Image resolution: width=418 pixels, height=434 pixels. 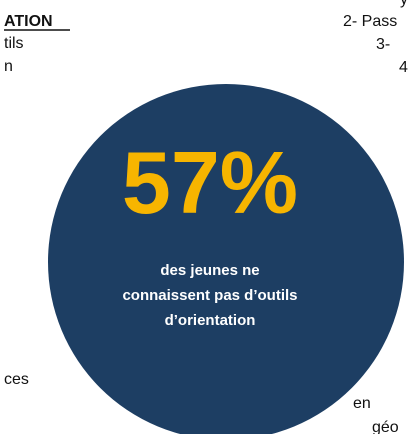 What do you see at coordinates (16, 379) in the screenshot?
I see `text-fragment: ces` at bounding box center [16, 379].